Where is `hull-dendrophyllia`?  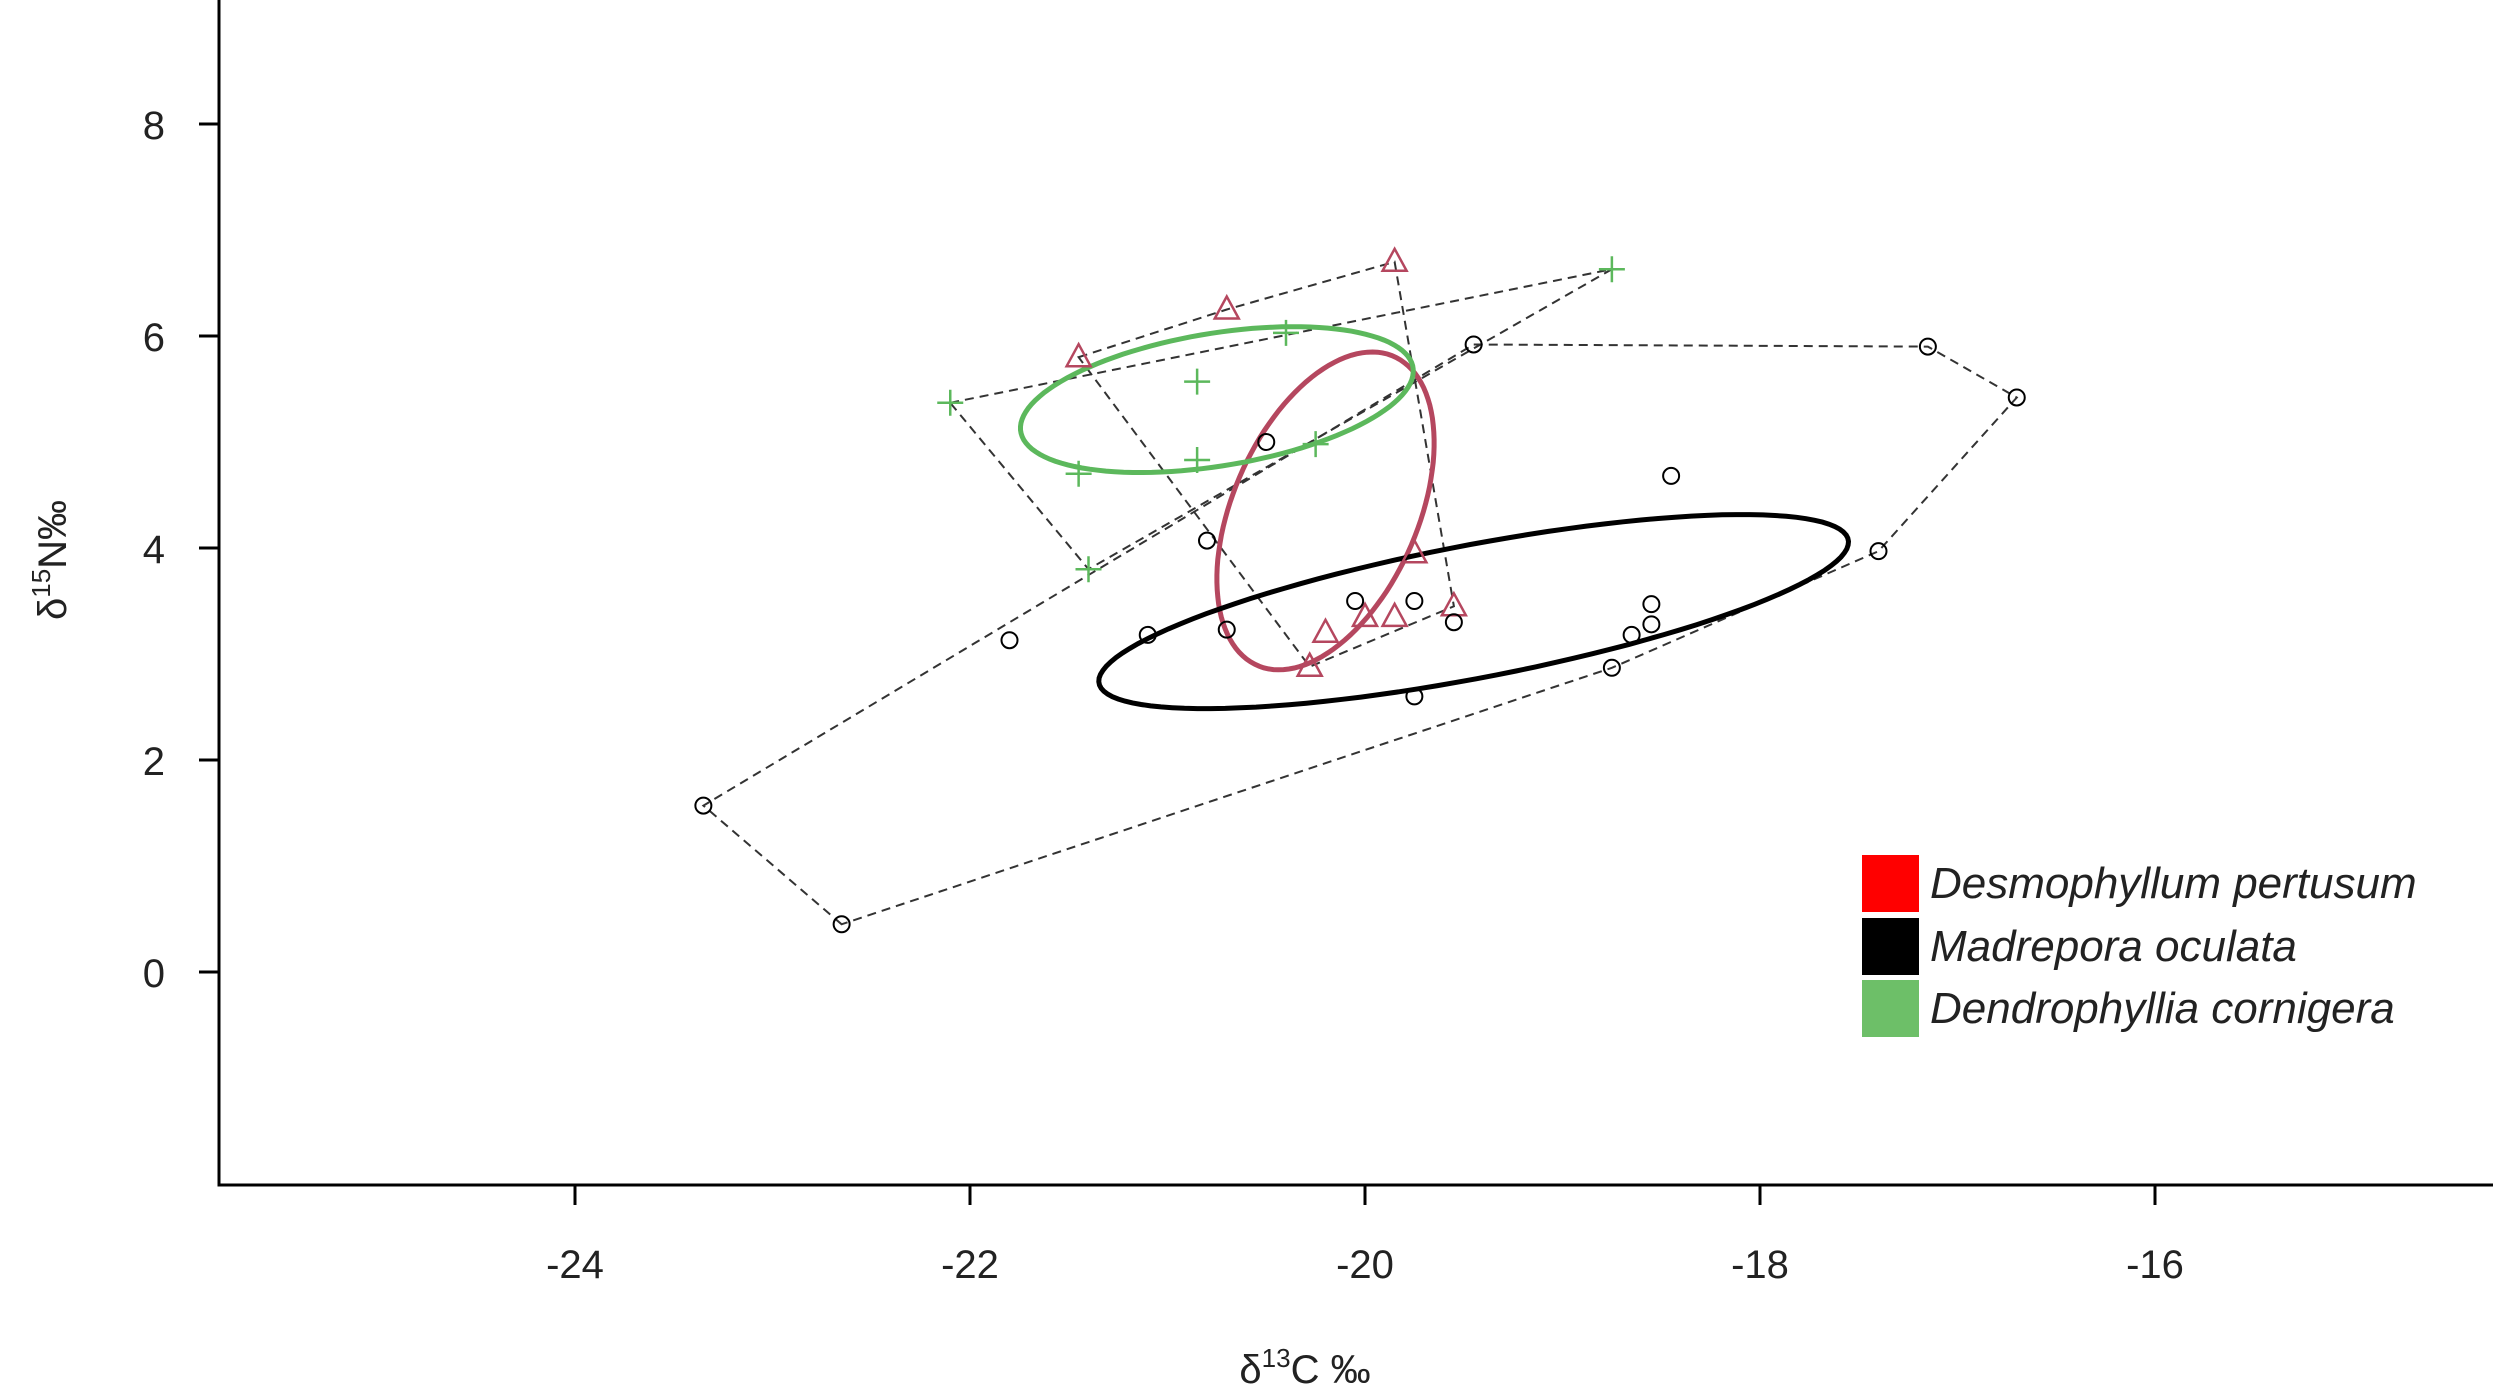
hull-dendrophyllia is located at coordinates (1280, 419).